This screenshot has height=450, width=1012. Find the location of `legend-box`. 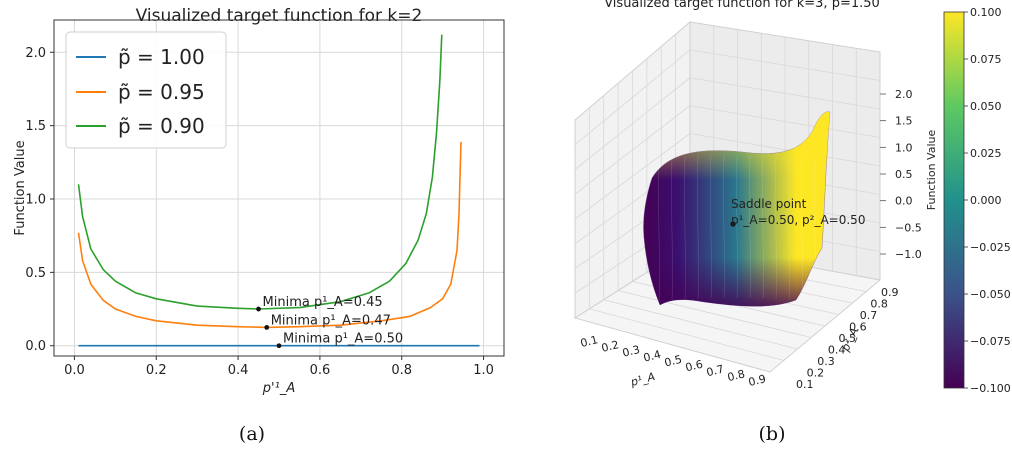

legend-box is located at coordinates (146, 90).